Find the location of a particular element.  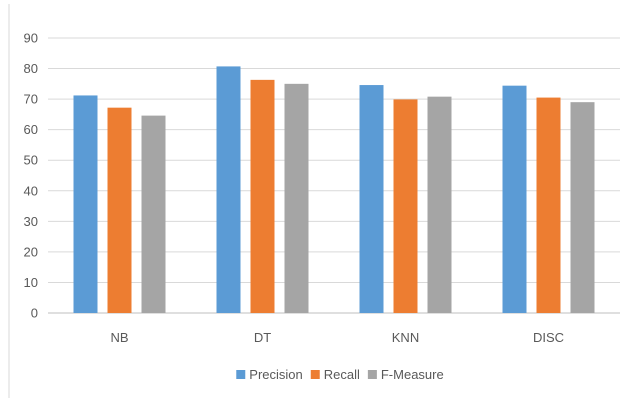

legend-item: F-Measure is located at coordinates (405, 374).